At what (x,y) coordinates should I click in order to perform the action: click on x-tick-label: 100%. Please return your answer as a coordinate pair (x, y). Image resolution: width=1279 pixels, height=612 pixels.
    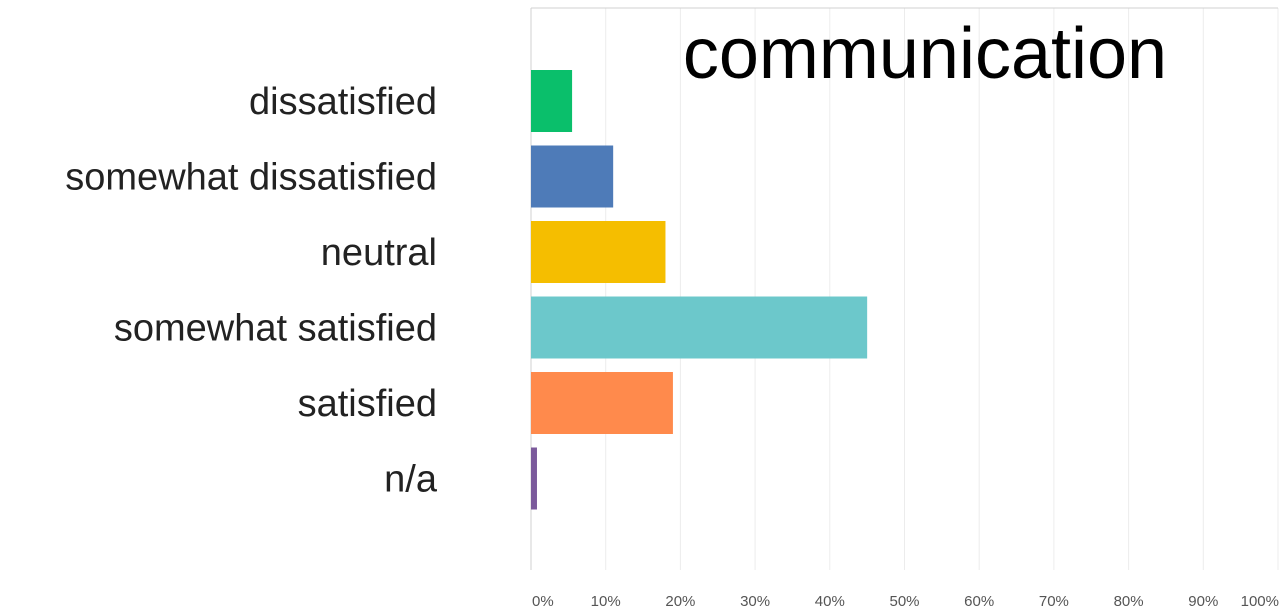
    Looking at the image, I should click on (1260, 601).